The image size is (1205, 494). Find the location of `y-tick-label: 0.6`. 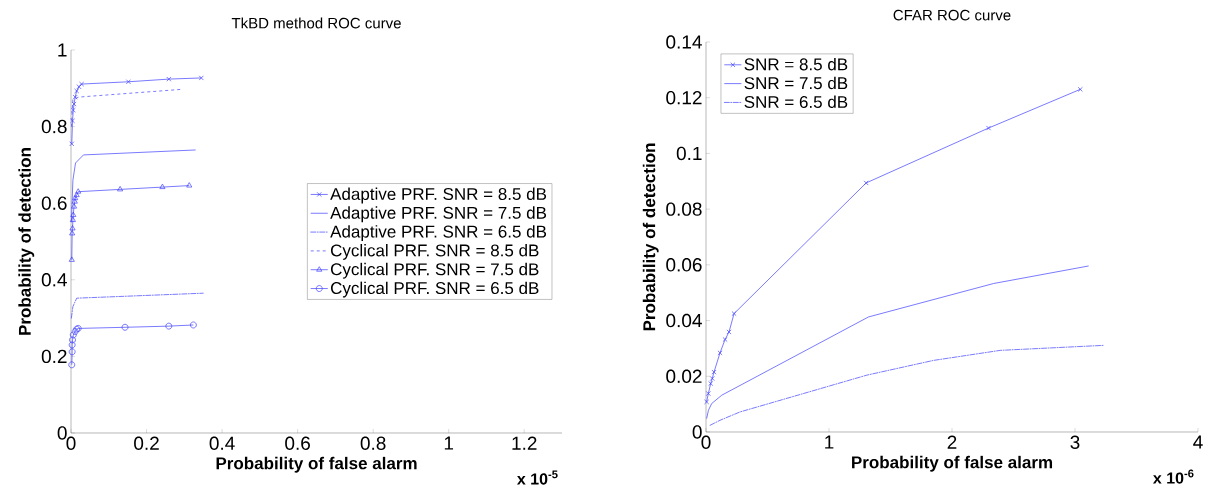

y-tick-label: 0.6 is located at coordinates (54, 203).